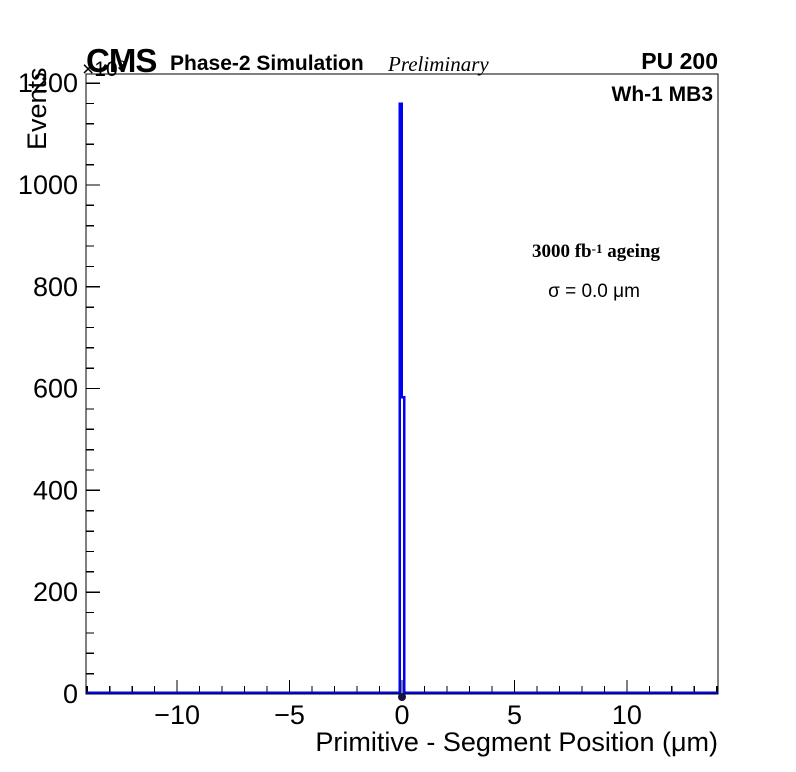 This screenshot has width=796, height=772. What do you see at coordinates (516, 742) in the screenshot?
I see `x-axis-title: Primitive - Segment Position (μm)` at bounding box center [516, 742].